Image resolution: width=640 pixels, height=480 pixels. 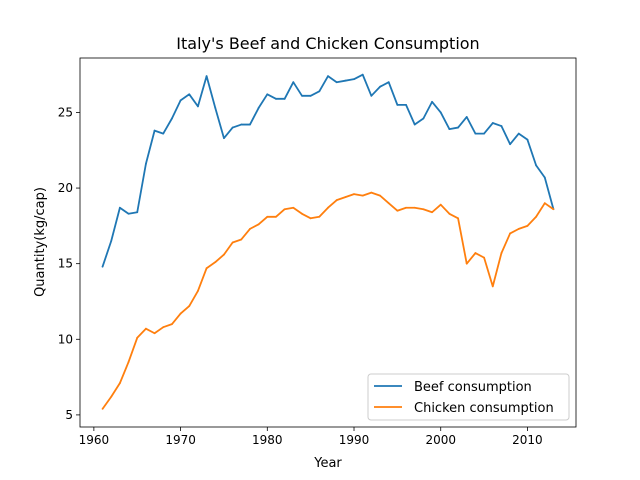 I want to click on x-tick-label: 2000, so click(x=440, y=440).